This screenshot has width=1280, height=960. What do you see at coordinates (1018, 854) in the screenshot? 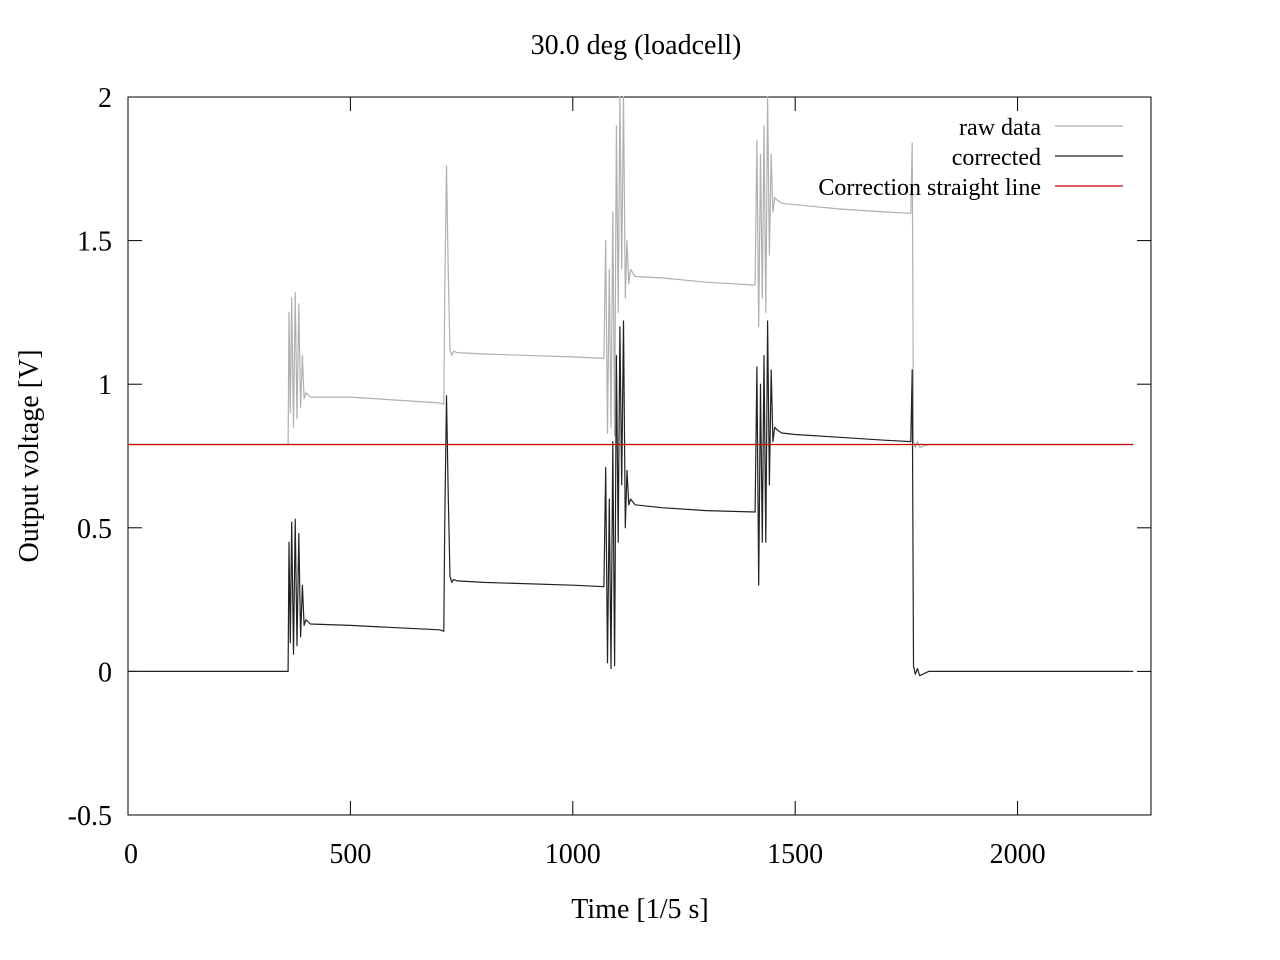
I see `x-tick-label: 2000` at bounding box center [1018, 854].